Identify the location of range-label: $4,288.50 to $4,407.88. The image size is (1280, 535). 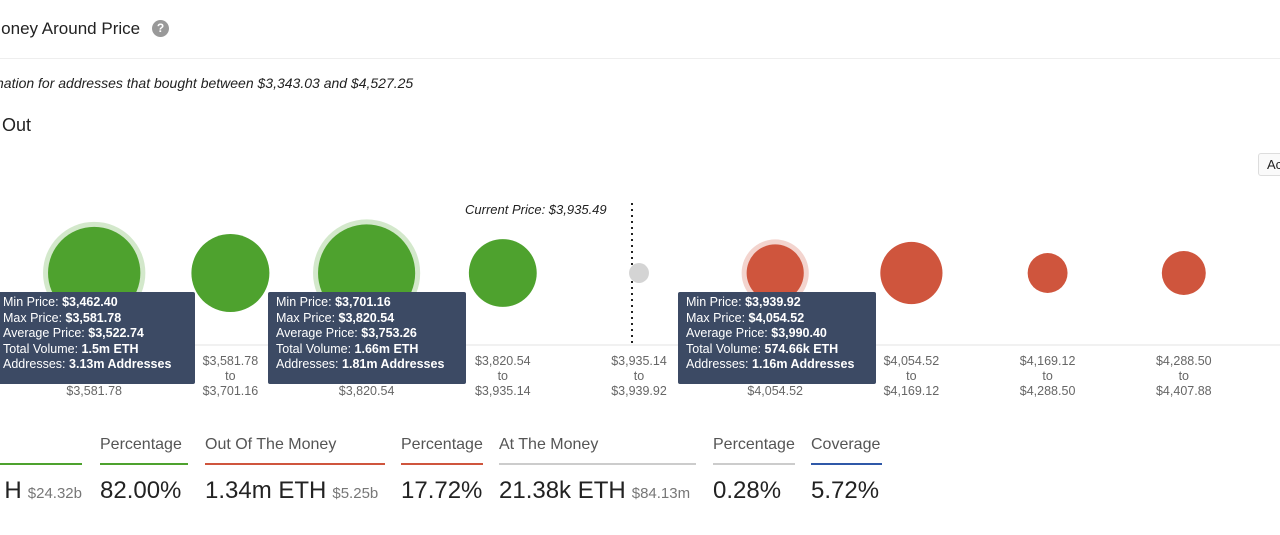
(1184, 376).